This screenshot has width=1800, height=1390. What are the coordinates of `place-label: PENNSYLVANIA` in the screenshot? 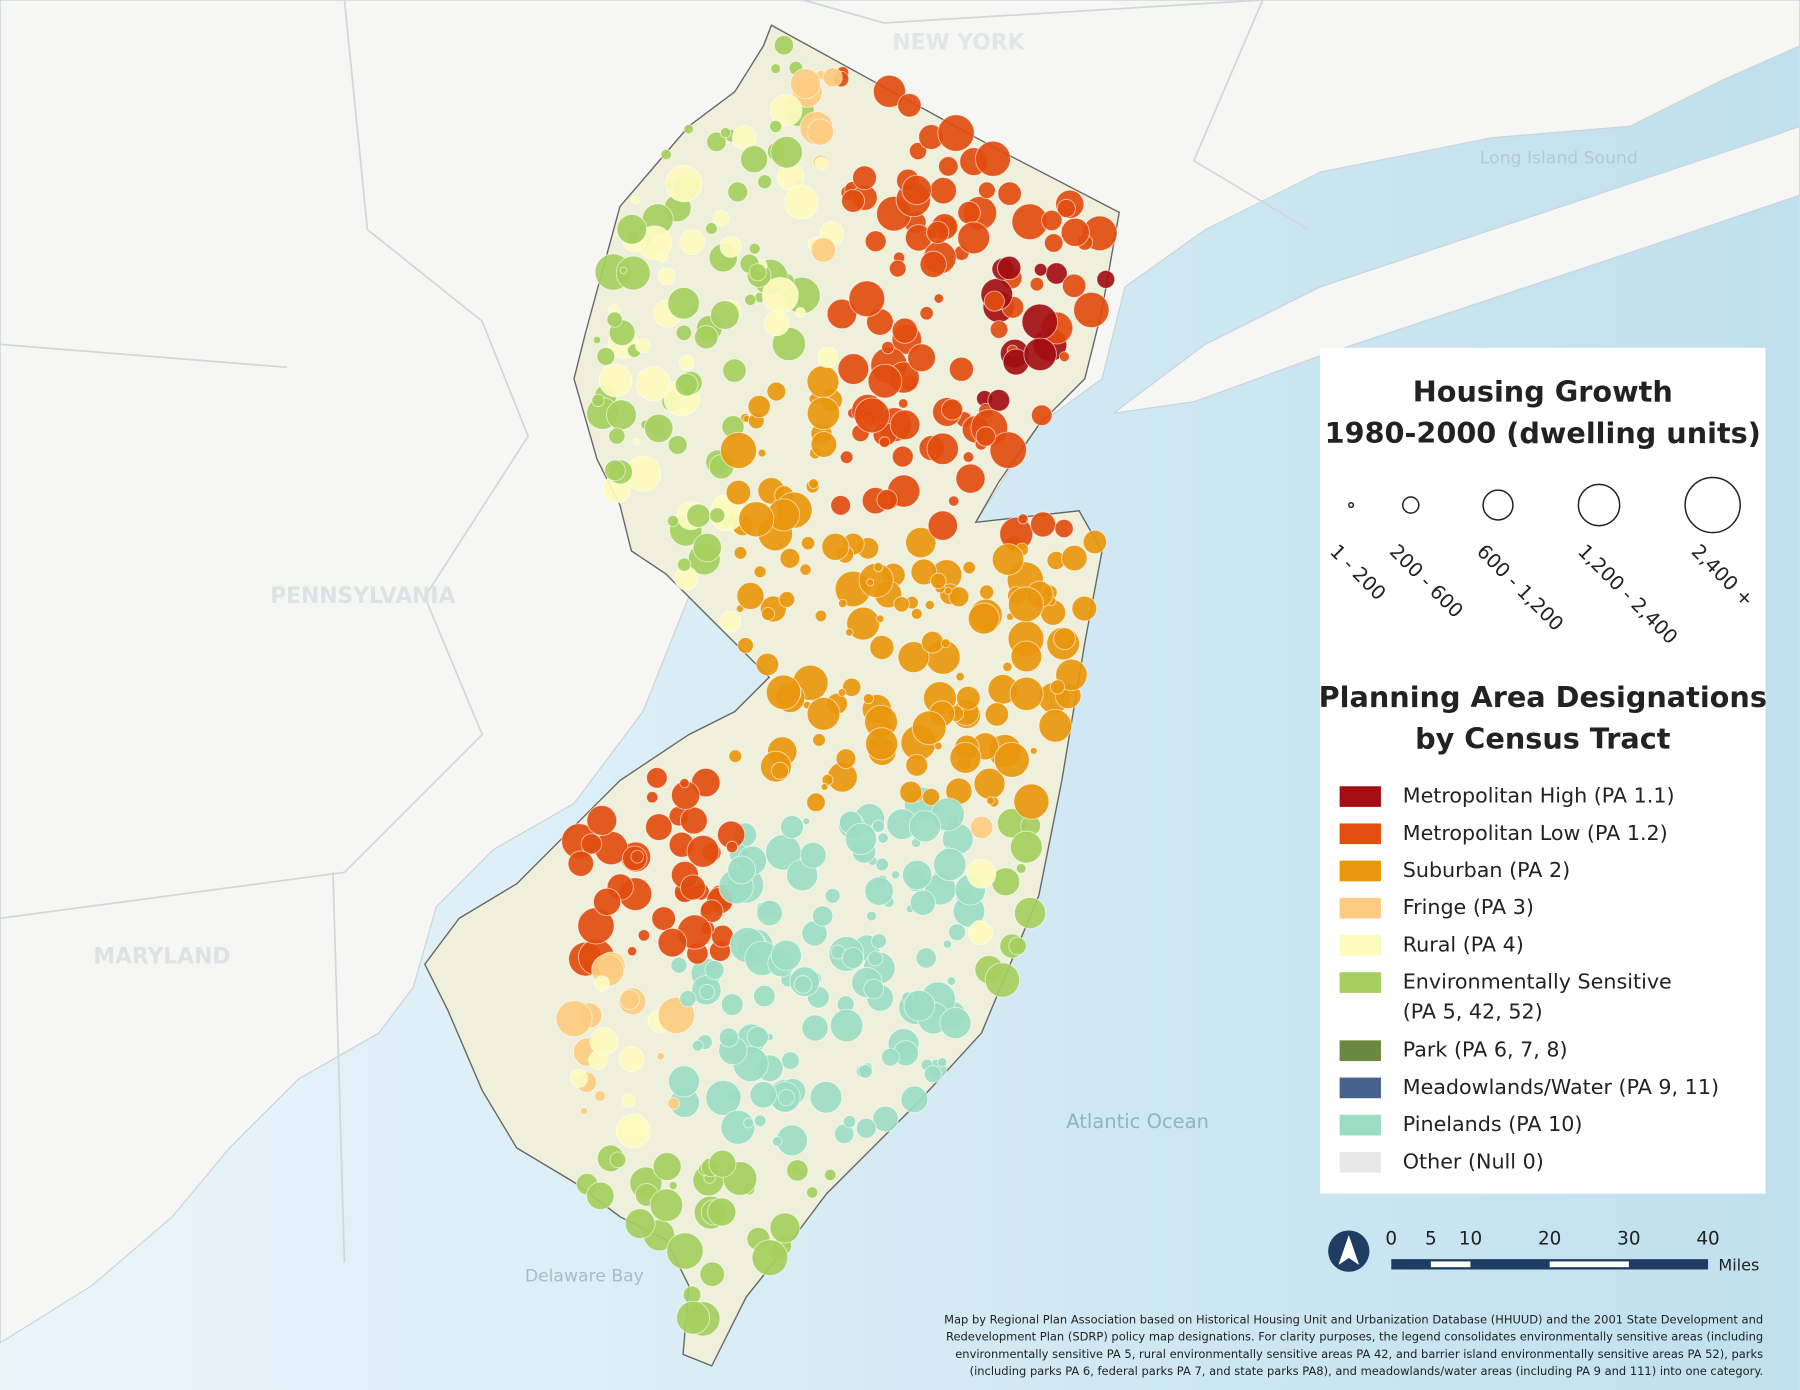 It's located at (362, 596).